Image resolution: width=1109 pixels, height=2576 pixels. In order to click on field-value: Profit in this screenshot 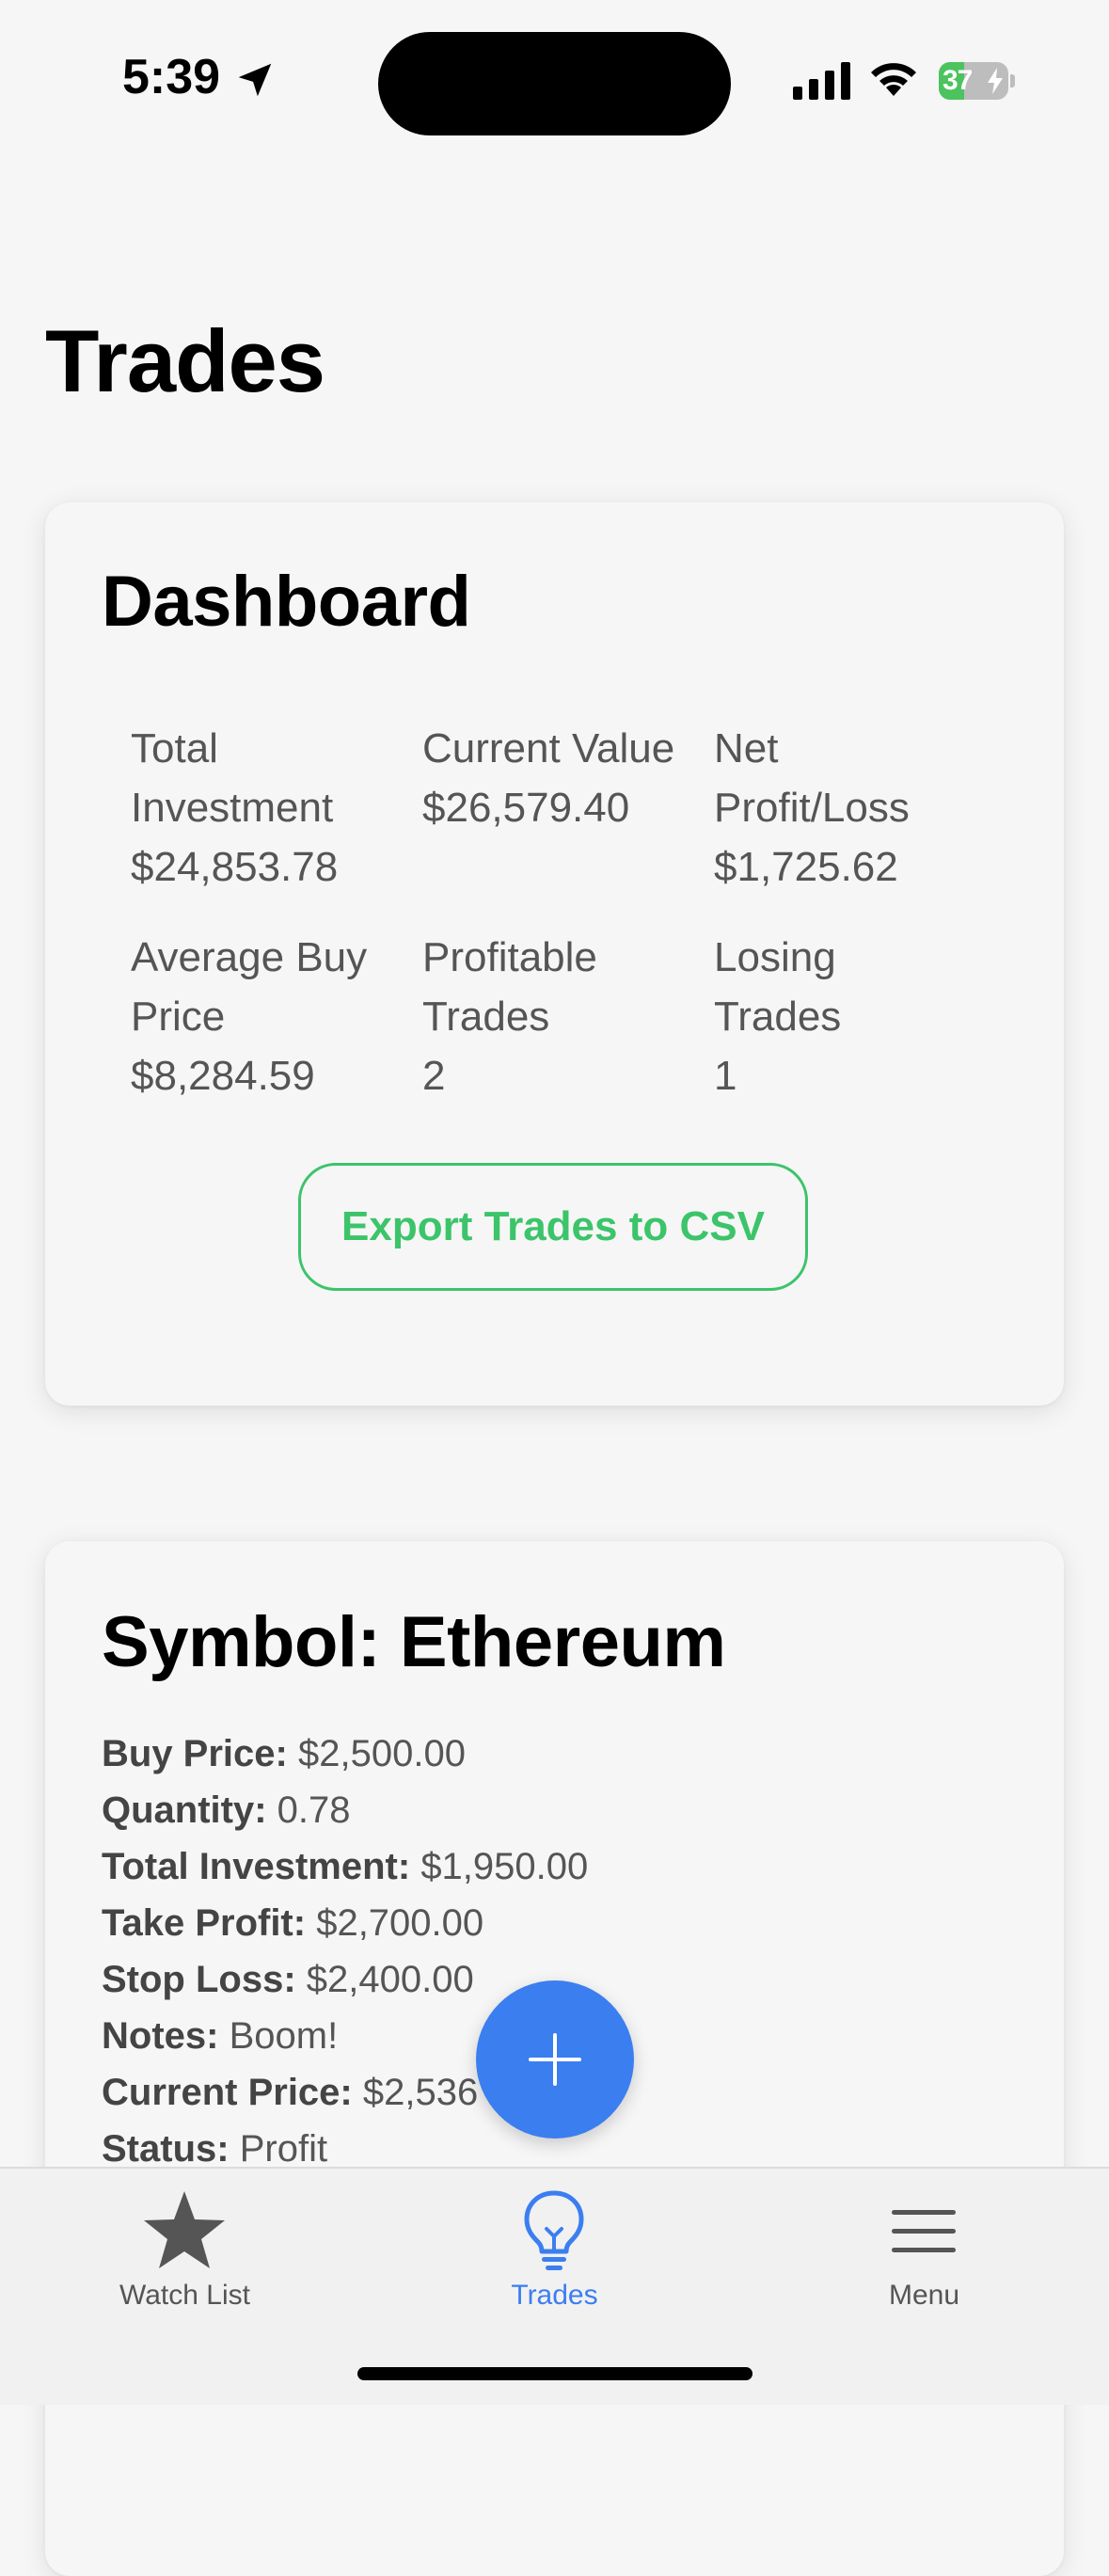, I will do `click(283, 2149)`.